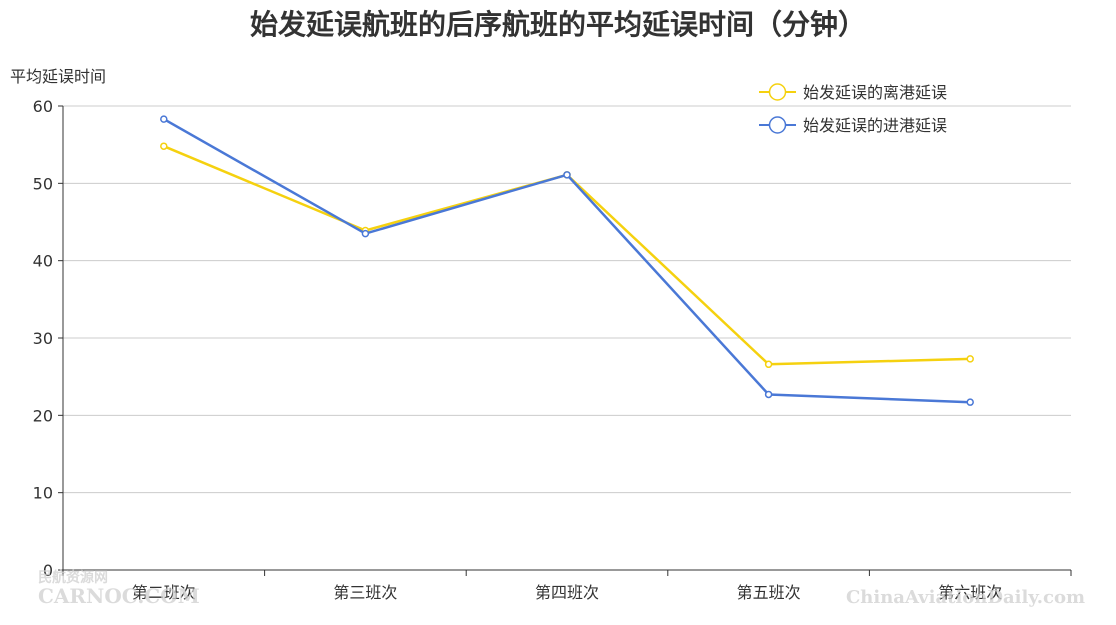 The image size is (1116, 625). Describe the element at coordinates (119, 596) in the screenshot. I see `watermark-left-en: CARNOC.COM` at that location.